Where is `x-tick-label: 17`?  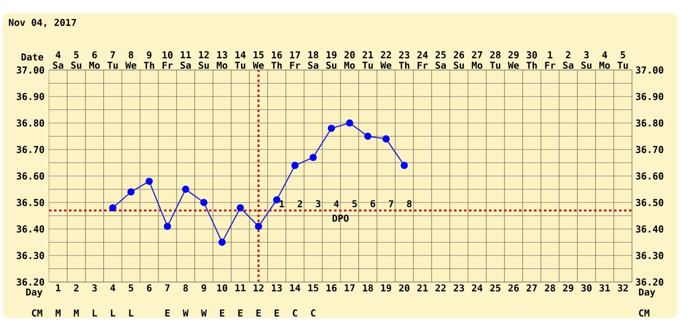
x-tick-label: 17 is located at coordinates (349, 288).